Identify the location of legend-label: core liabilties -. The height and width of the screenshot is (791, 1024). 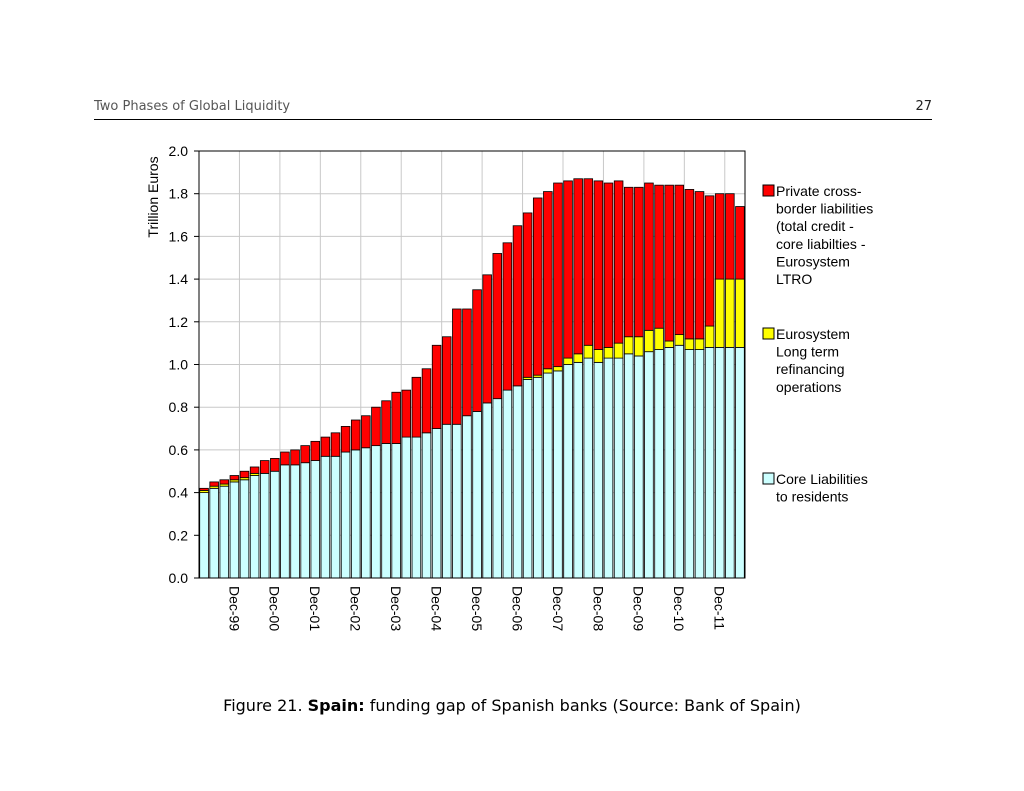
(821, 244).